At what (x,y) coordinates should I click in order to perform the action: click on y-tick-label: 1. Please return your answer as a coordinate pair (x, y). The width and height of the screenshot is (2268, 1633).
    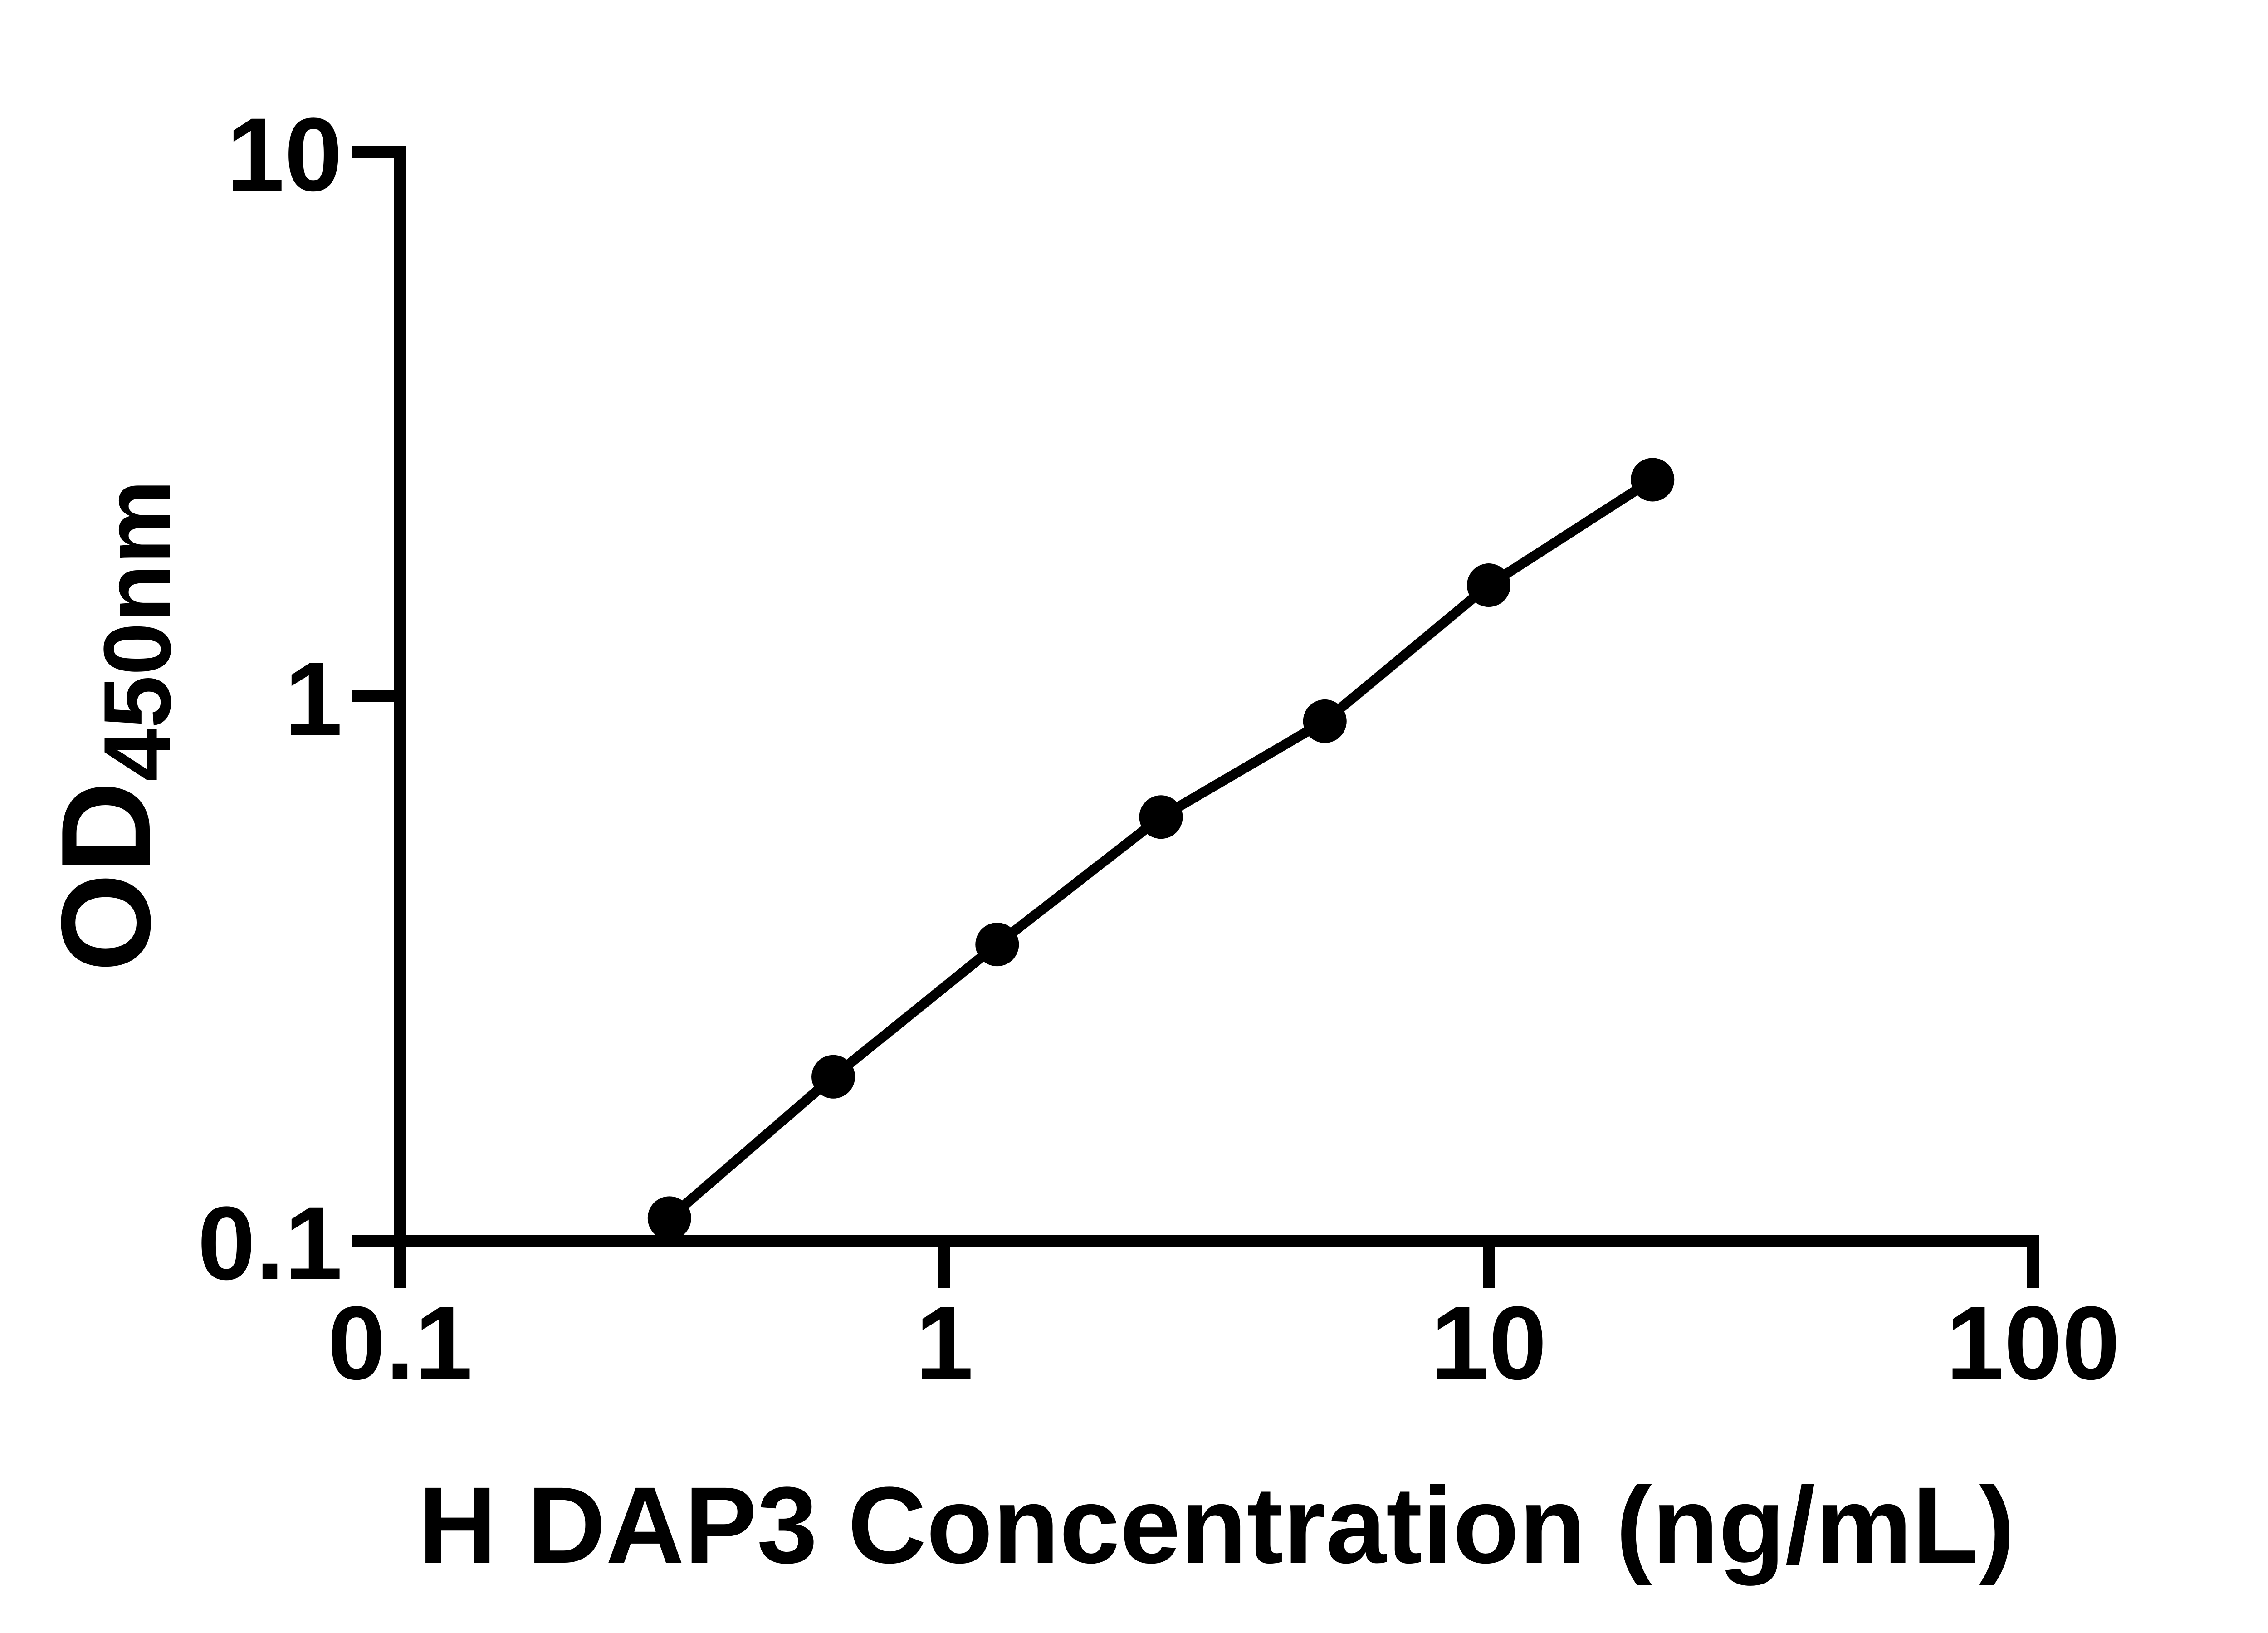
    Looking at the image, I should click on (313, 698).